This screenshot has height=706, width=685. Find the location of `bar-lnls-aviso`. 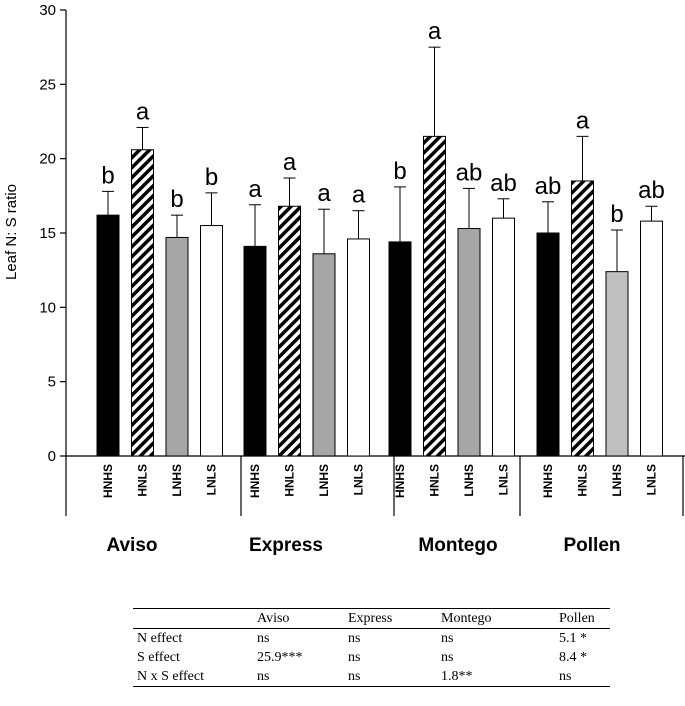

bar-lnls-aviso is located at coordinates (211, 341).